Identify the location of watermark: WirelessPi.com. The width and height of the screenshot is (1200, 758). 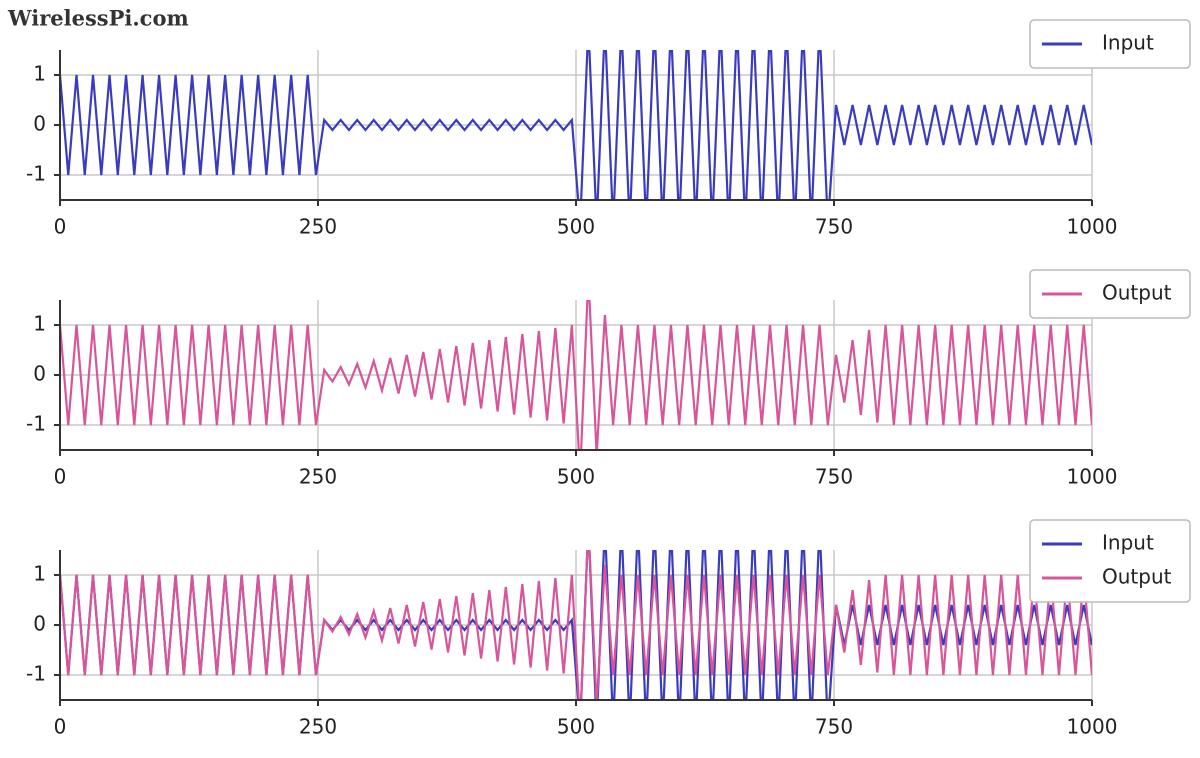
(98, 18).